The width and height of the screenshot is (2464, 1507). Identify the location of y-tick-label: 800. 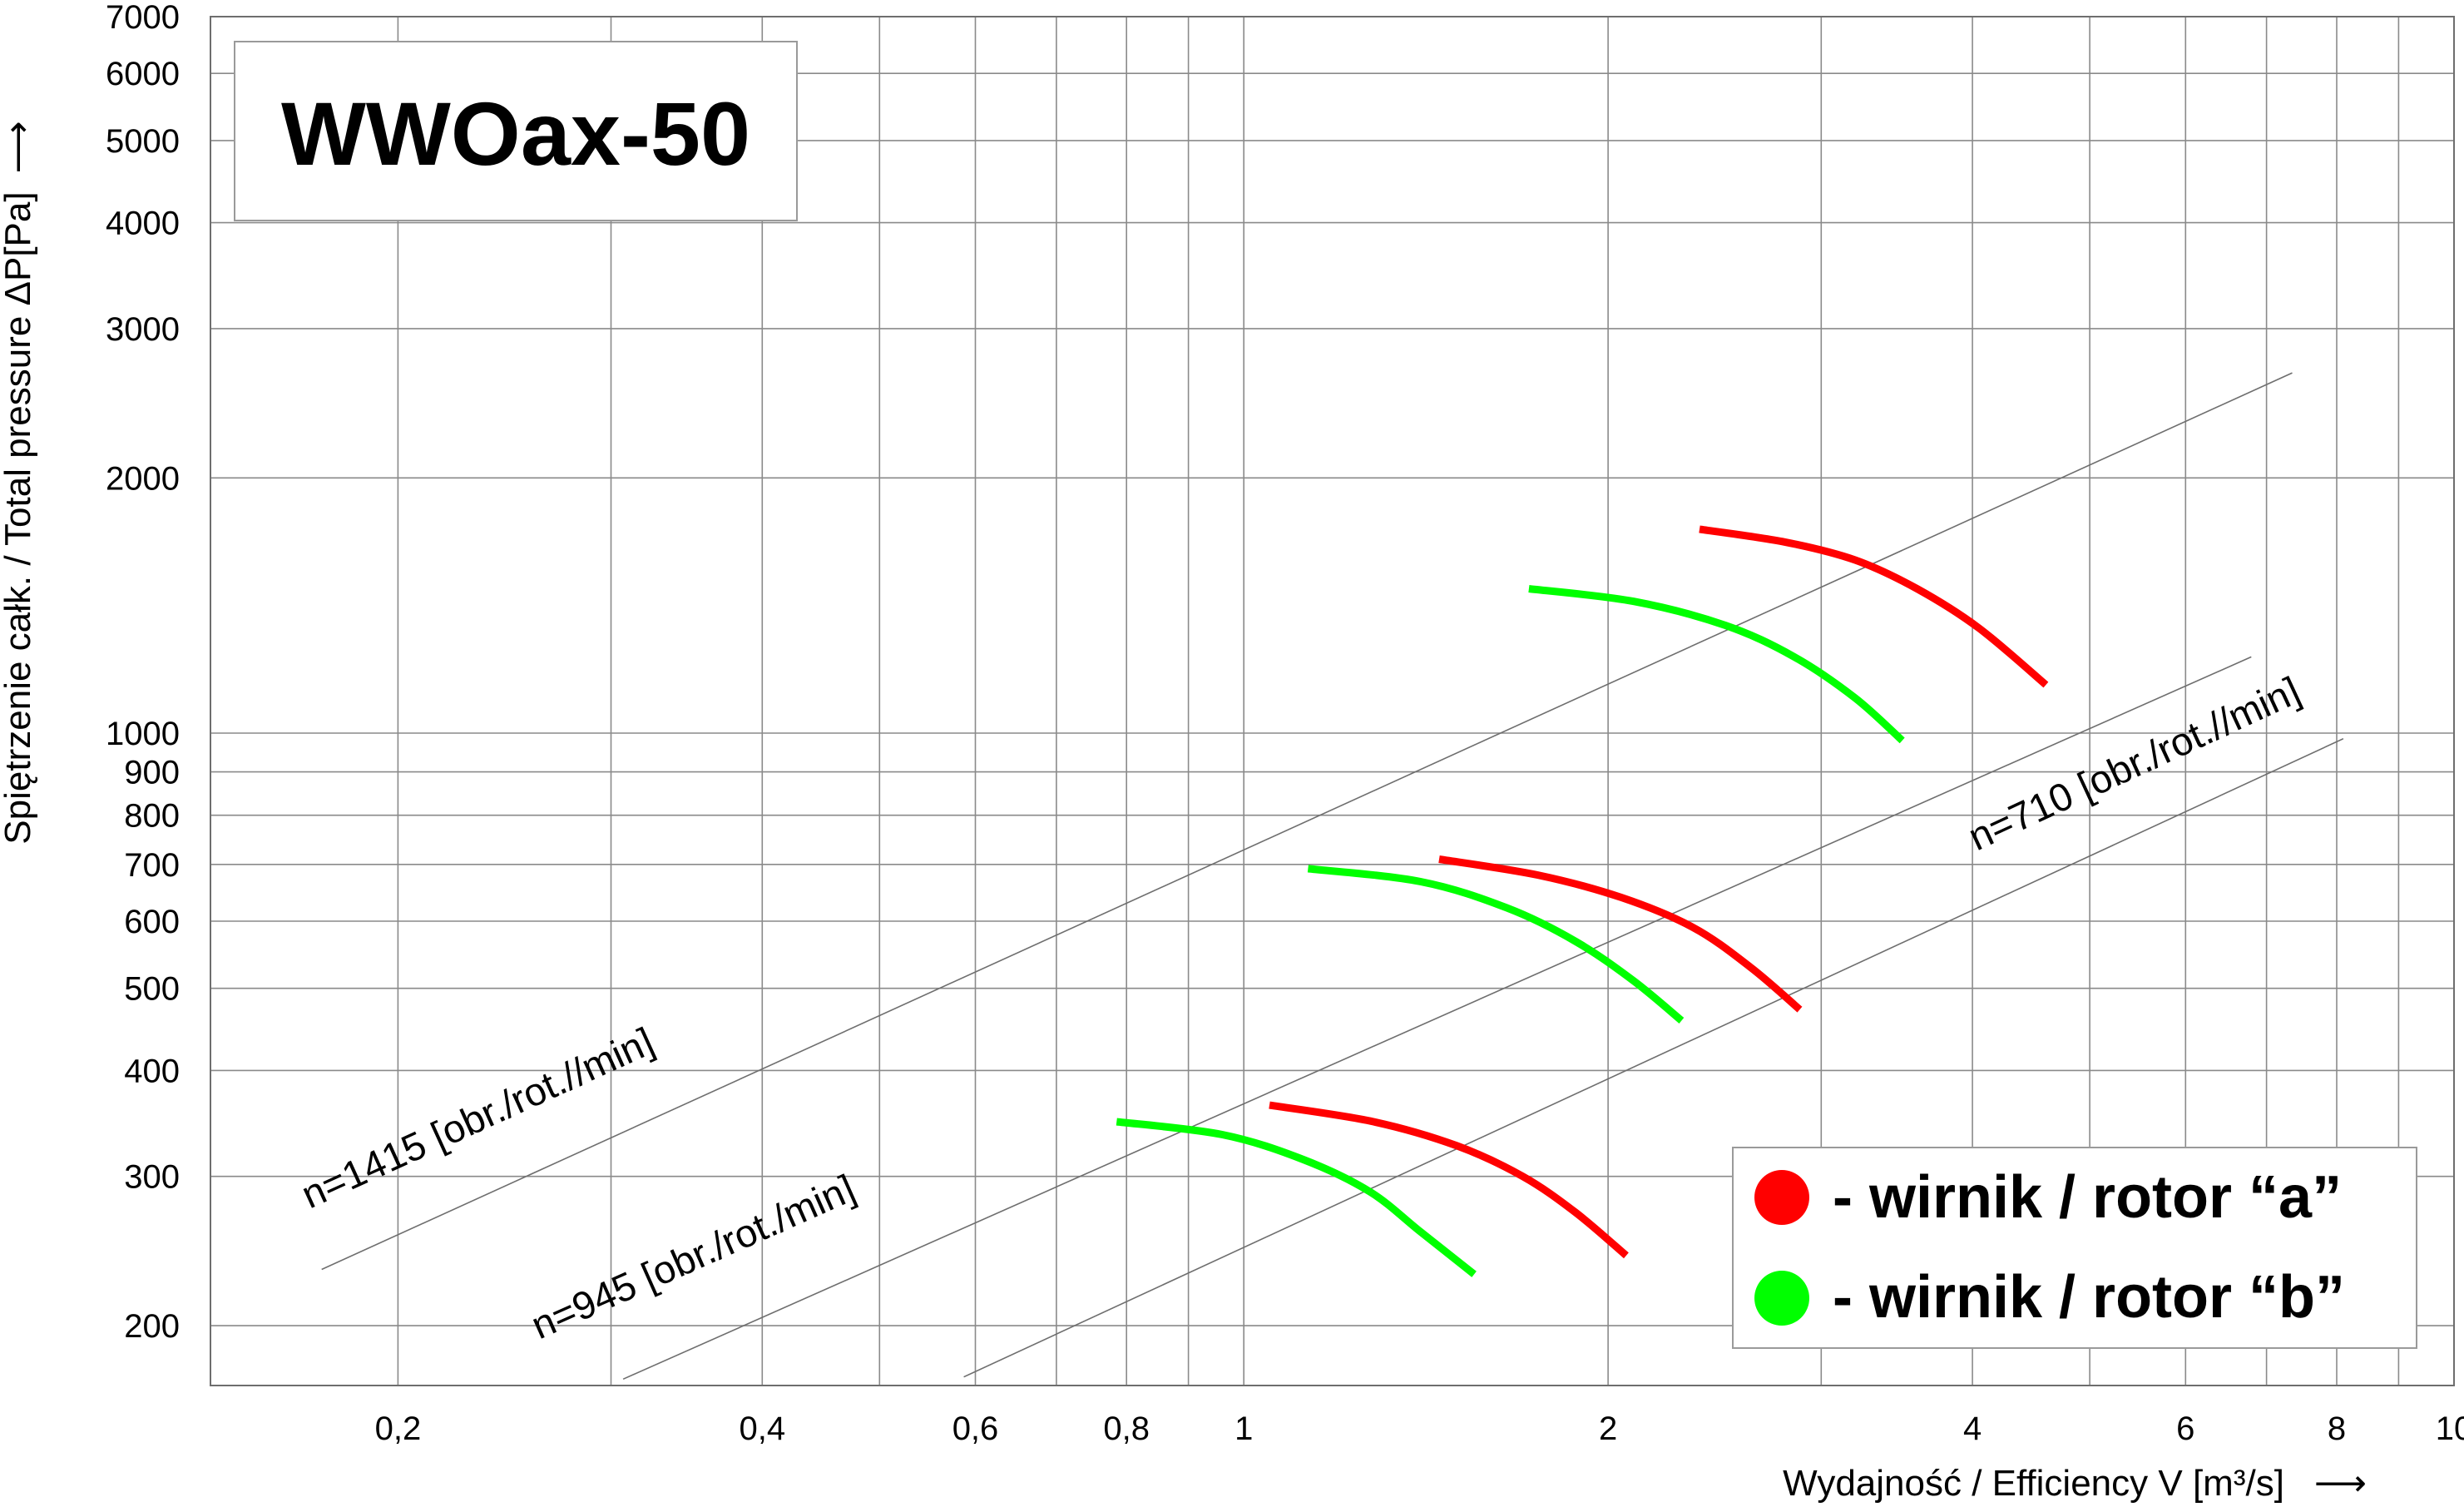
(152, 816).